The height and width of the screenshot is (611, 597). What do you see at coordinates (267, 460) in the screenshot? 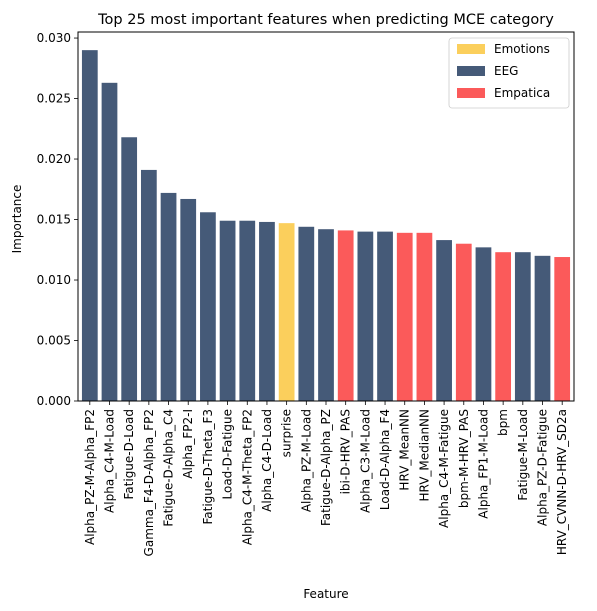
I see `x-tick-label: Alpha_C4-D-Load` at bounding box center [267, 460].